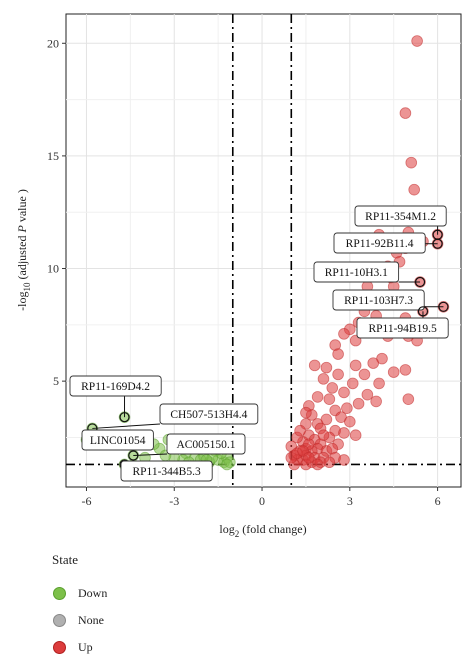 The image size is (474, 670). I want to click on x-tick-label: 6, so click(438, 501).